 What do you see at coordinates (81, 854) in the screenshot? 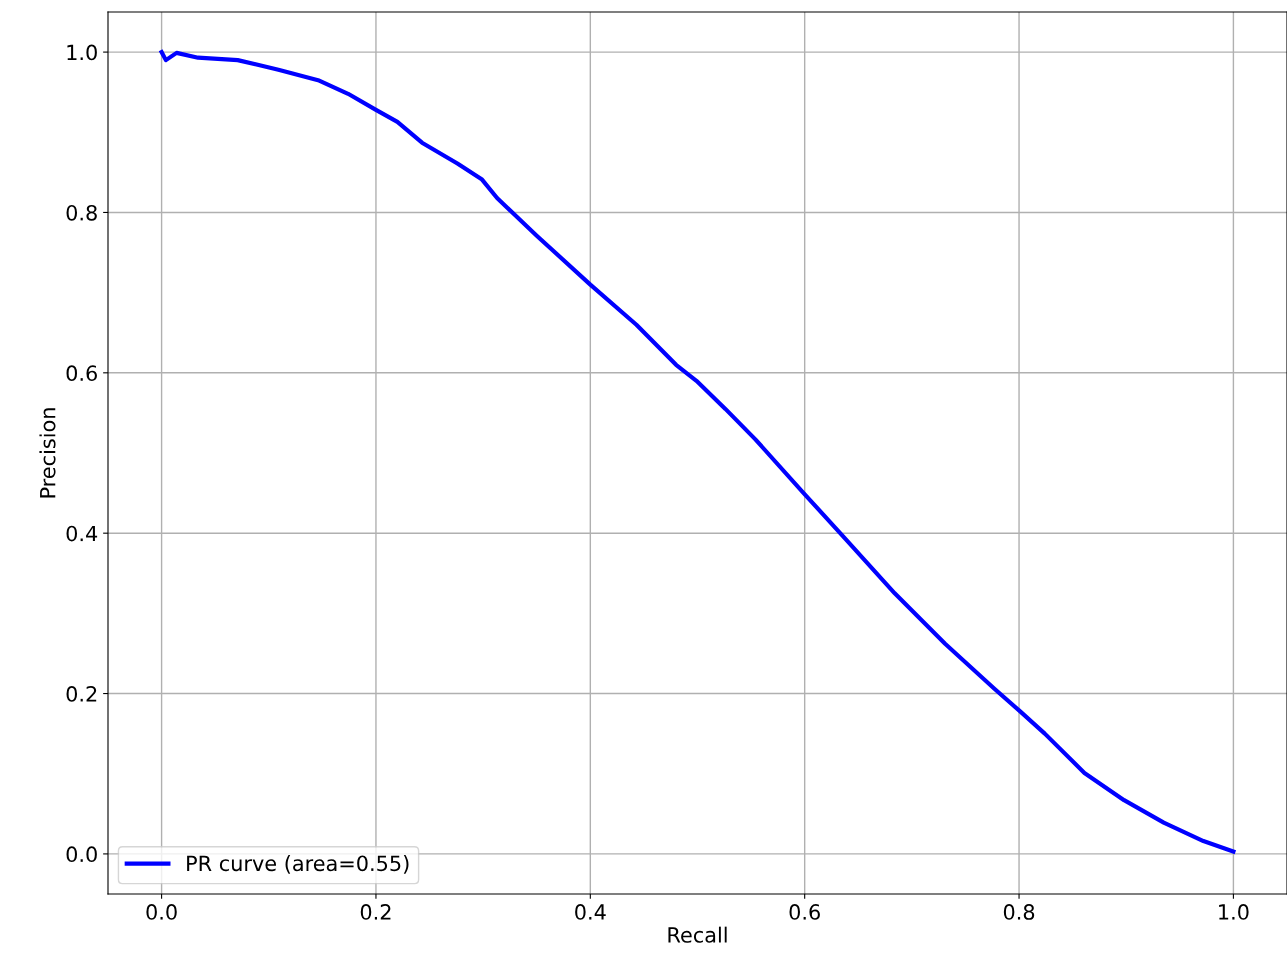
I see `y-tick-label: 0.0` at bounding box center [81, 854].